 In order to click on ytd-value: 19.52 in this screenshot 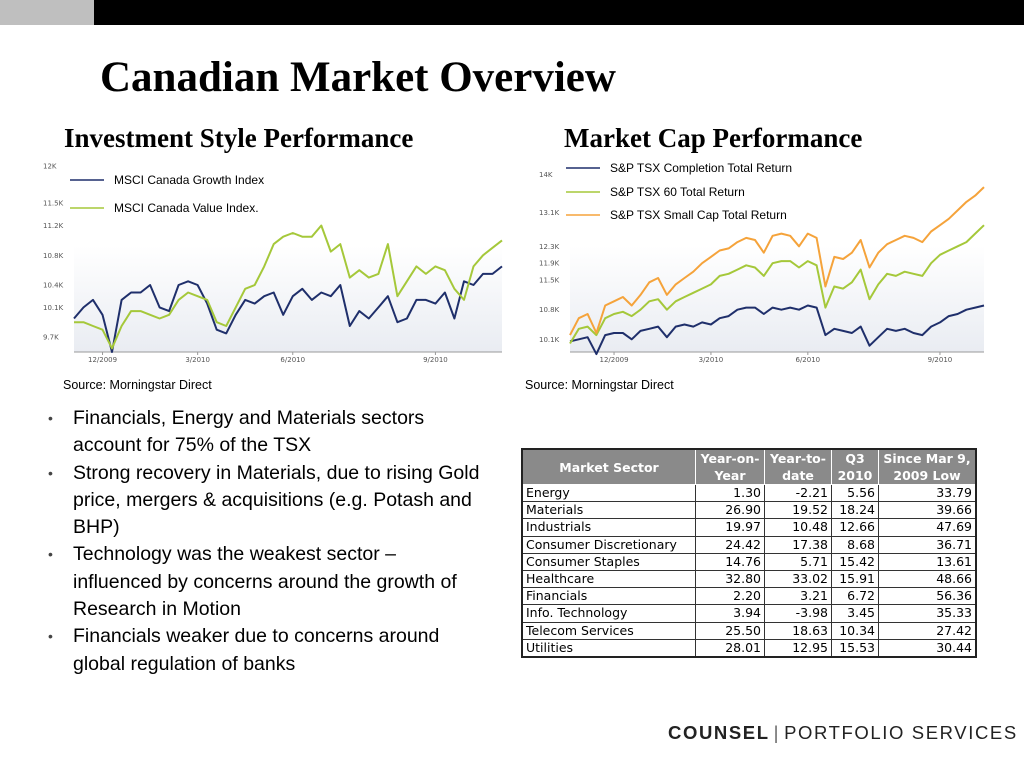, I will do `click(798, 510)`.